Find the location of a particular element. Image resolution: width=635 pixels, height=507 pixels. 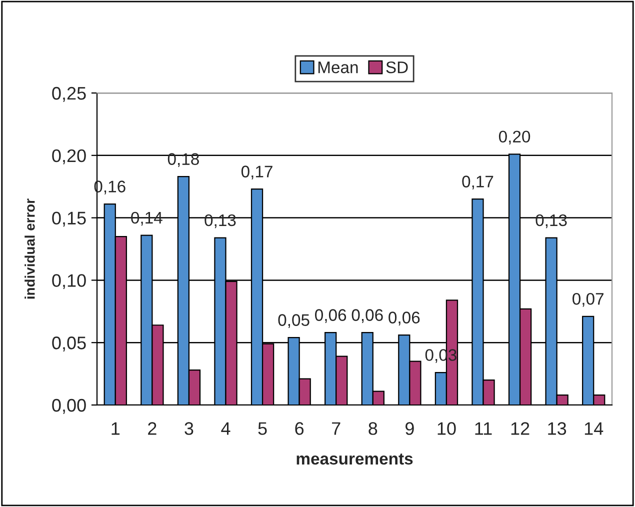

x-tick-label: 13 is located at coordinates (557, 428).